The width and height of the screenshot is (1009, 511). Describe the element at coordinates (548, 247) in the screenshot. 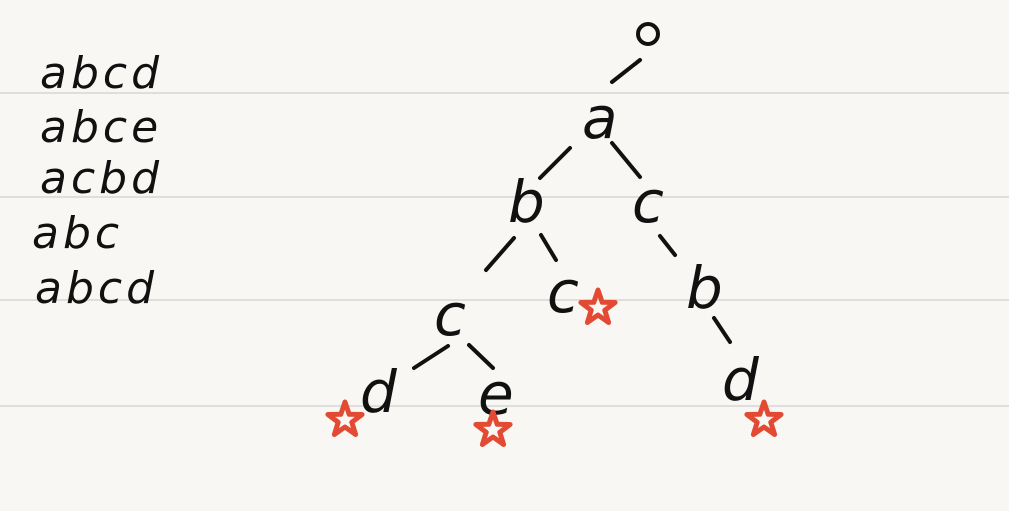

I see `edge-b-cleaf` at that location.